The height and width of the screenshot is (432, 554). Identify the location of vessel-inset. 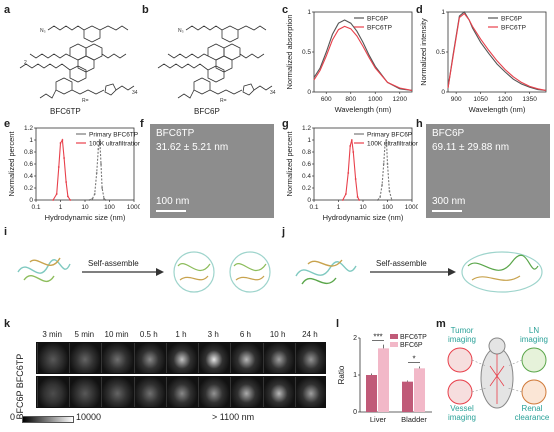
(460, 392).